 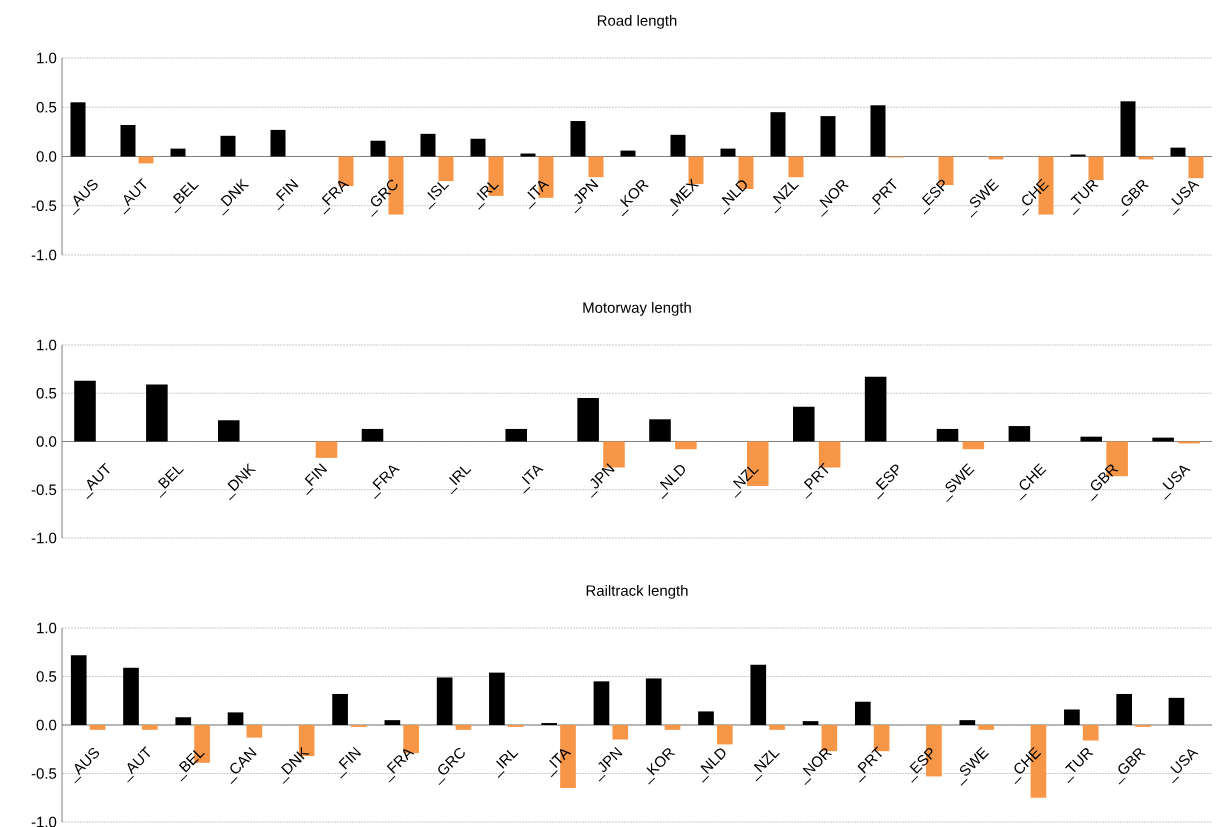 I want to click on chart-title: Railtrack length, so click(x=637, y=591).